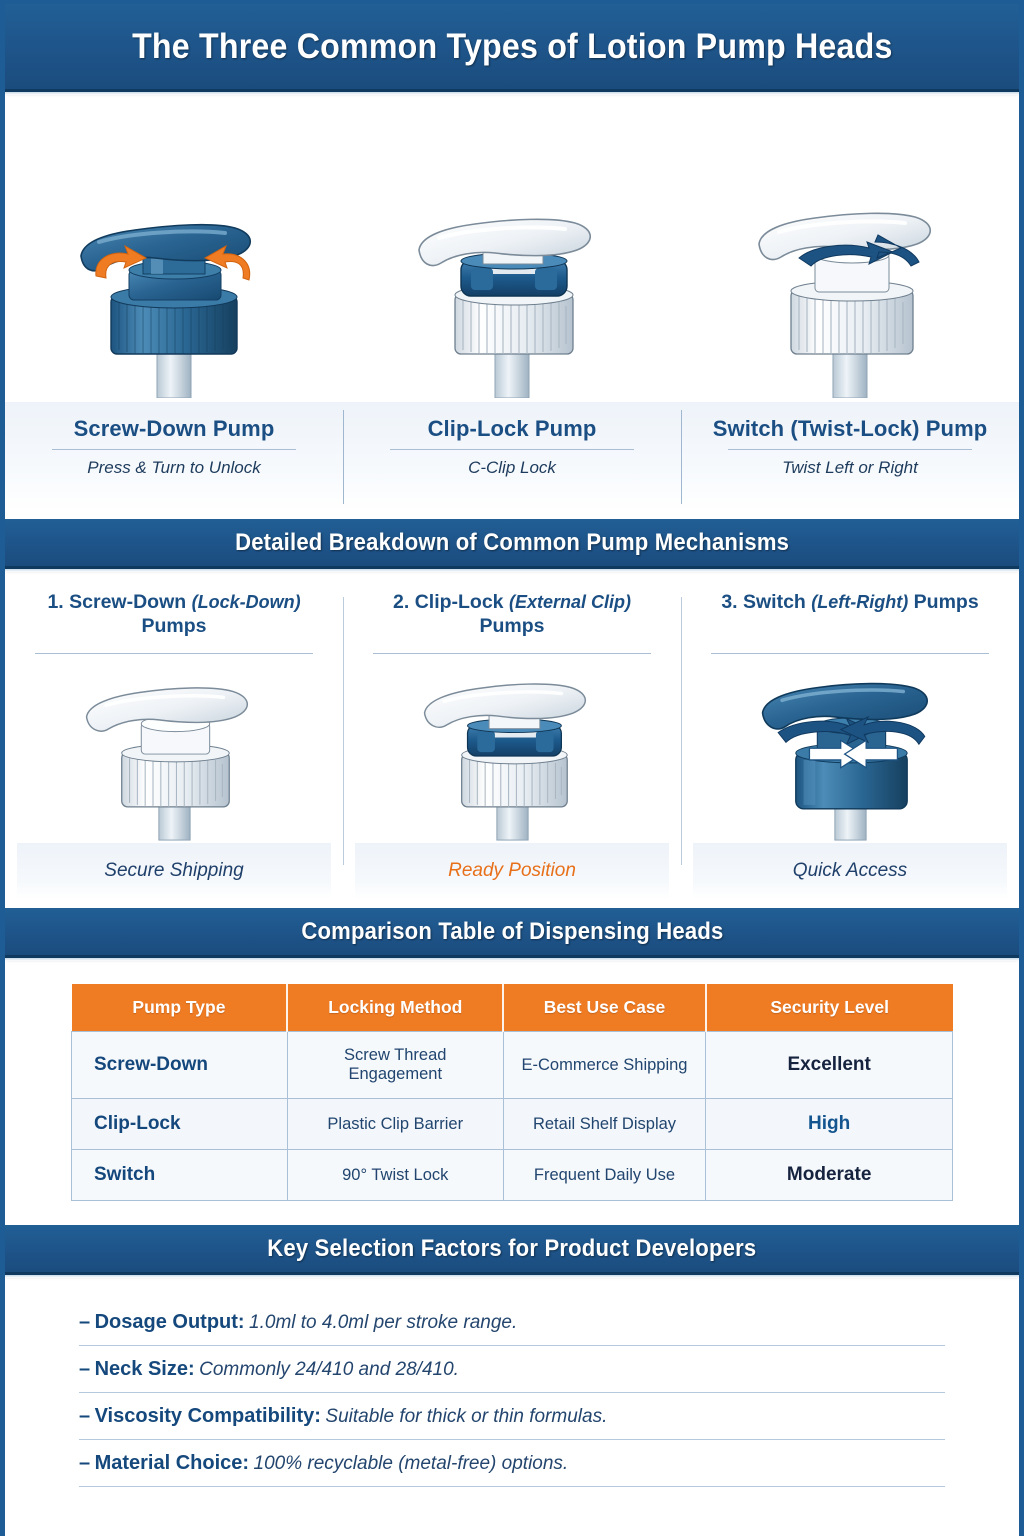 The image size is (1024, 1536). Describe the element at coordinates (512, 931) in the screenshot. I see `comparison-table-banner-title: Comparison Table of Dispensing Heads` at that location.